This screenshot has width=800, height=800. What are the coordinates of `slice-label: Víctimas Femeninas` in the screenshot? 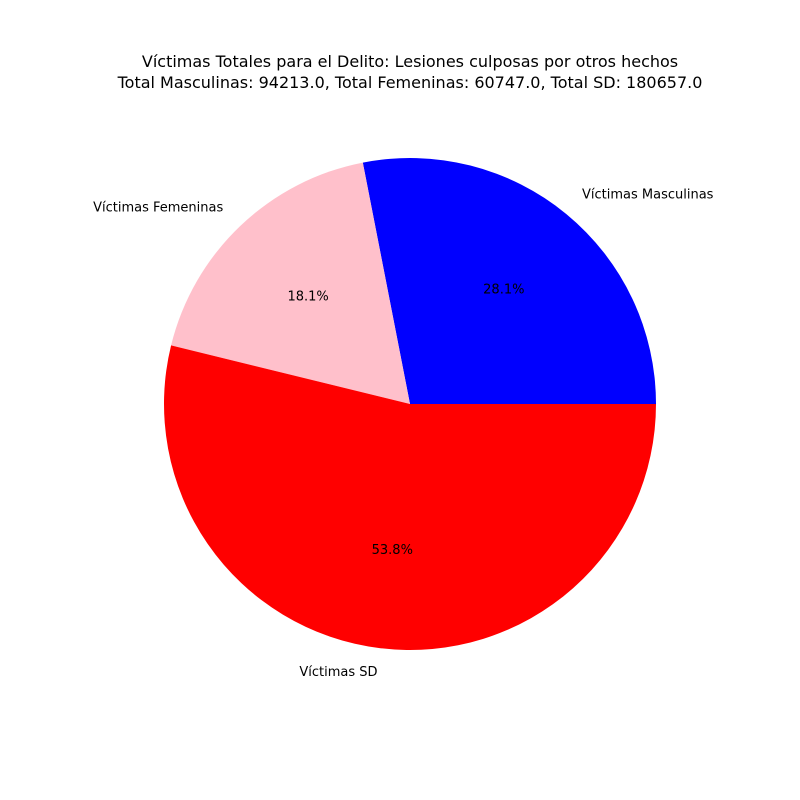 It's located at (158, 208).